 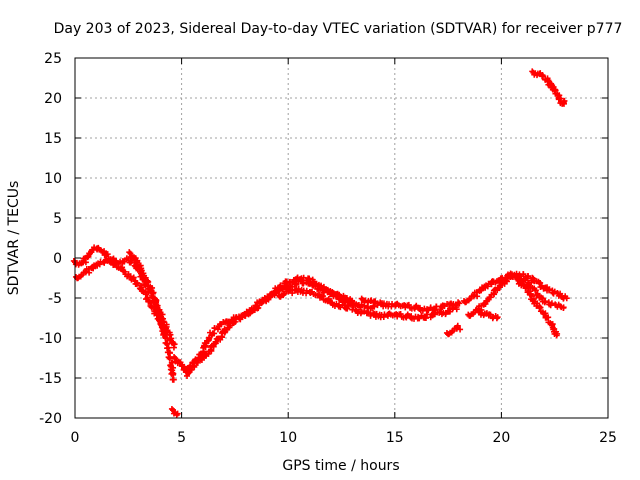 What do you see at coordinates (268, 324) in the screenshot?
I see `series-track-f` at bounding box center [268, 324].